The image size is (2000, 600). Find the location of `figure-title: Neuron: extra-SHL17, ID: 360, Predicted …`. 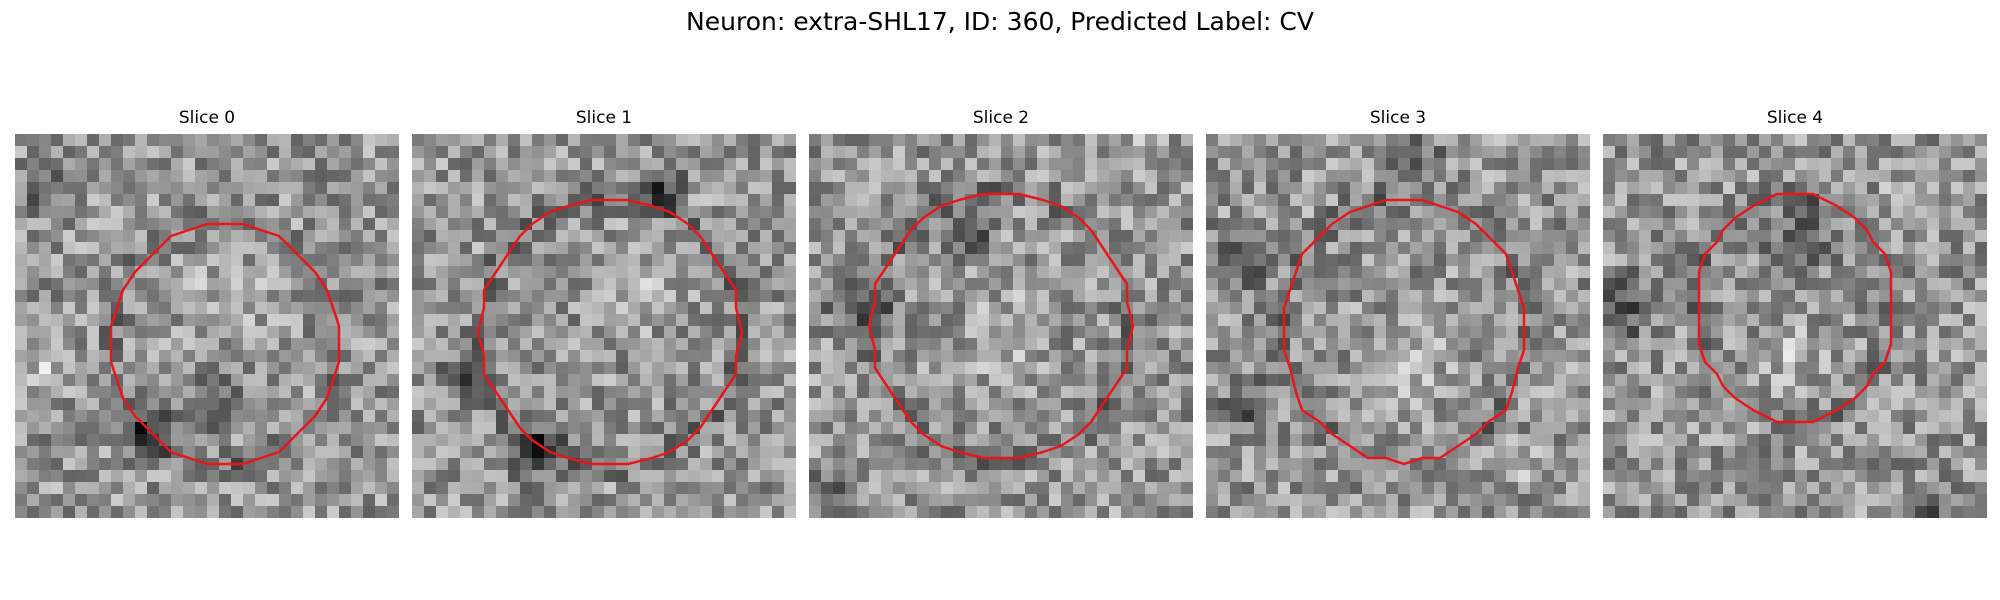

figure-title: Neuron: extra-SHL17, ID: 360, Predicted … is located at coordinates (1000, 21).